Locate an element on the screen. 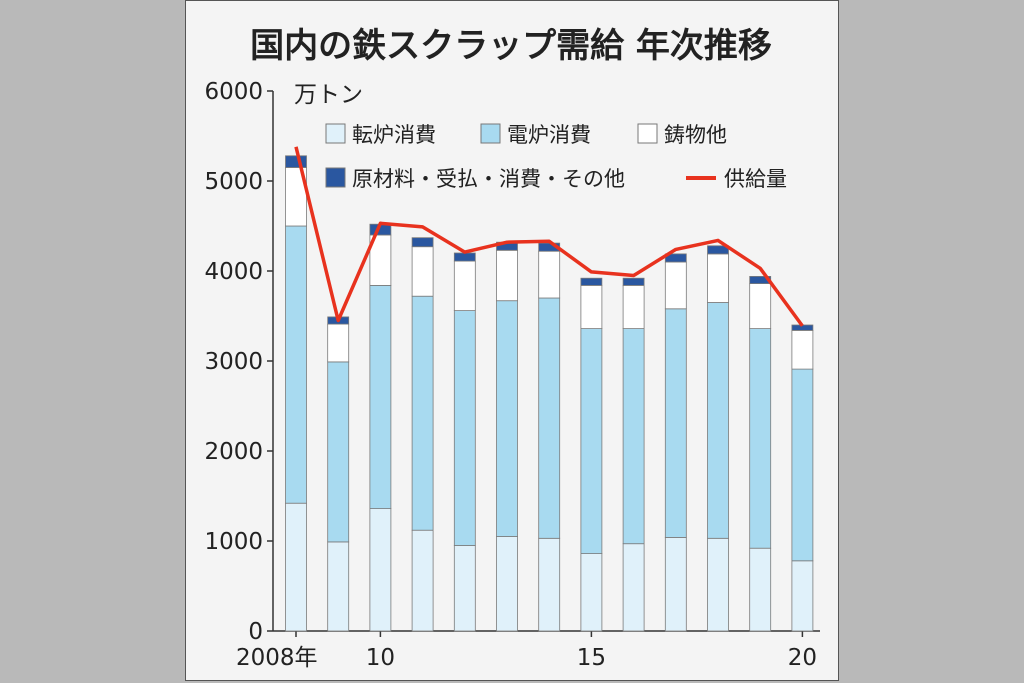 This screenshot has height=683, width=1024. bar-segment-2019-s2 is located at coordinates (760, 306).